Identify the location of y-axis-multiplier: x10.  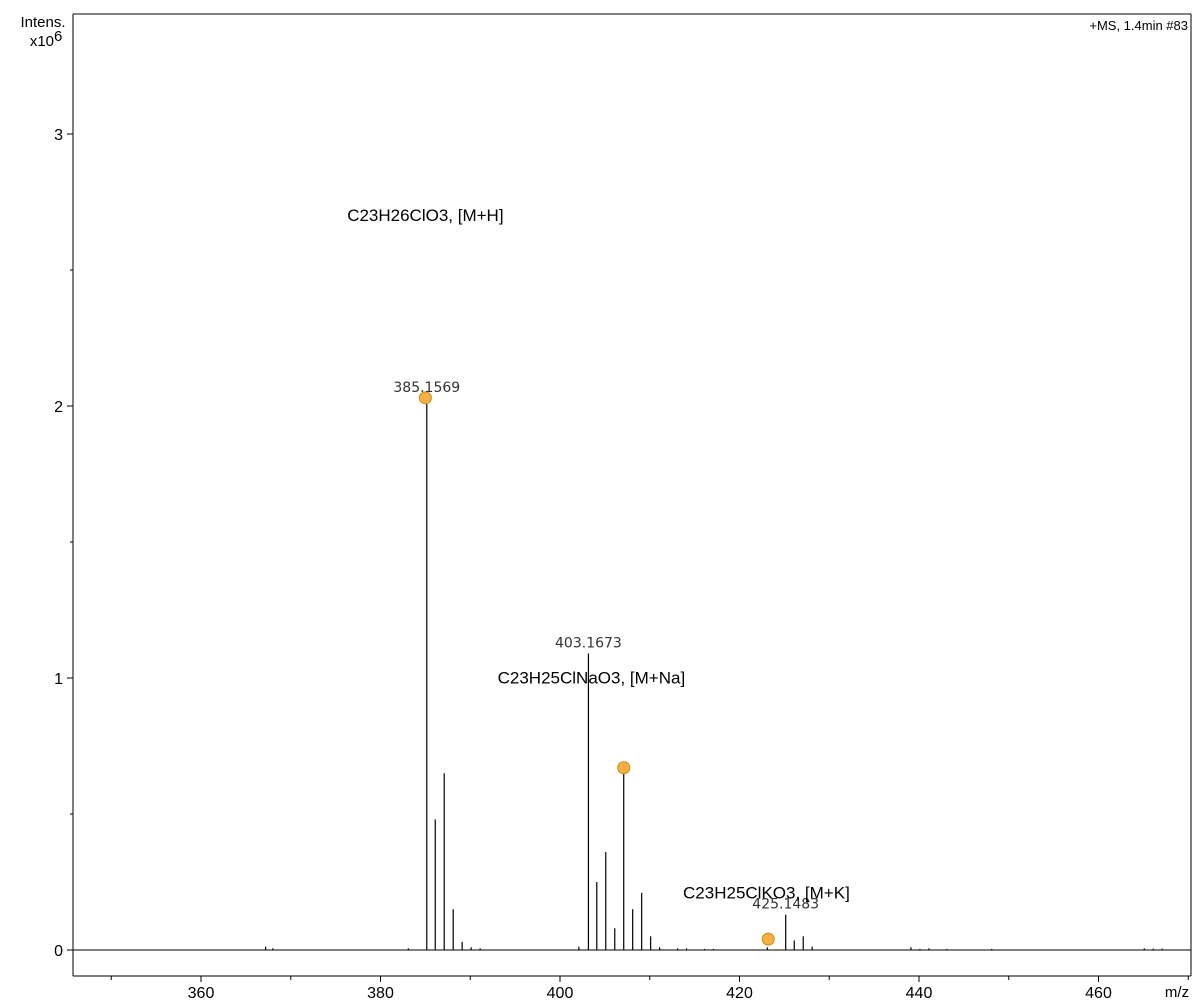
(42, 41).